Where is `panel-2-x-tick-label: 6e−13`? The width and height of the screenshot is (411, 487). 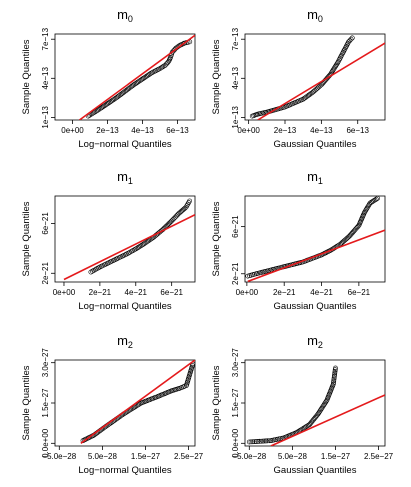
panel-2-x-tick-label: 6e−13 is located at coordinates (357, 130).